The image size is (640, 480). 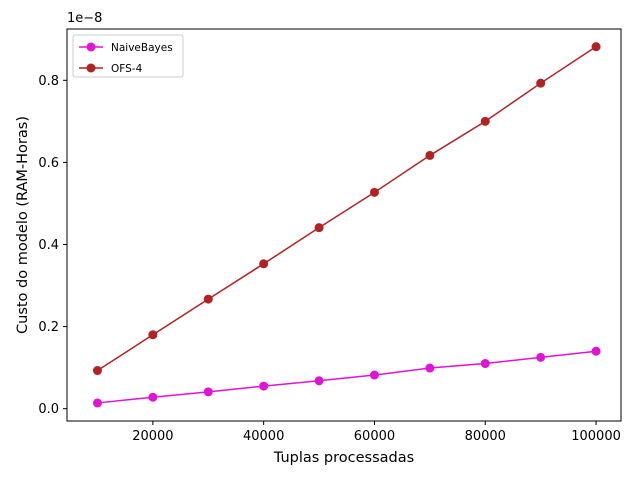 I want to click on x-axis-label: Tuplas processadas, so click(x=343, y=458).